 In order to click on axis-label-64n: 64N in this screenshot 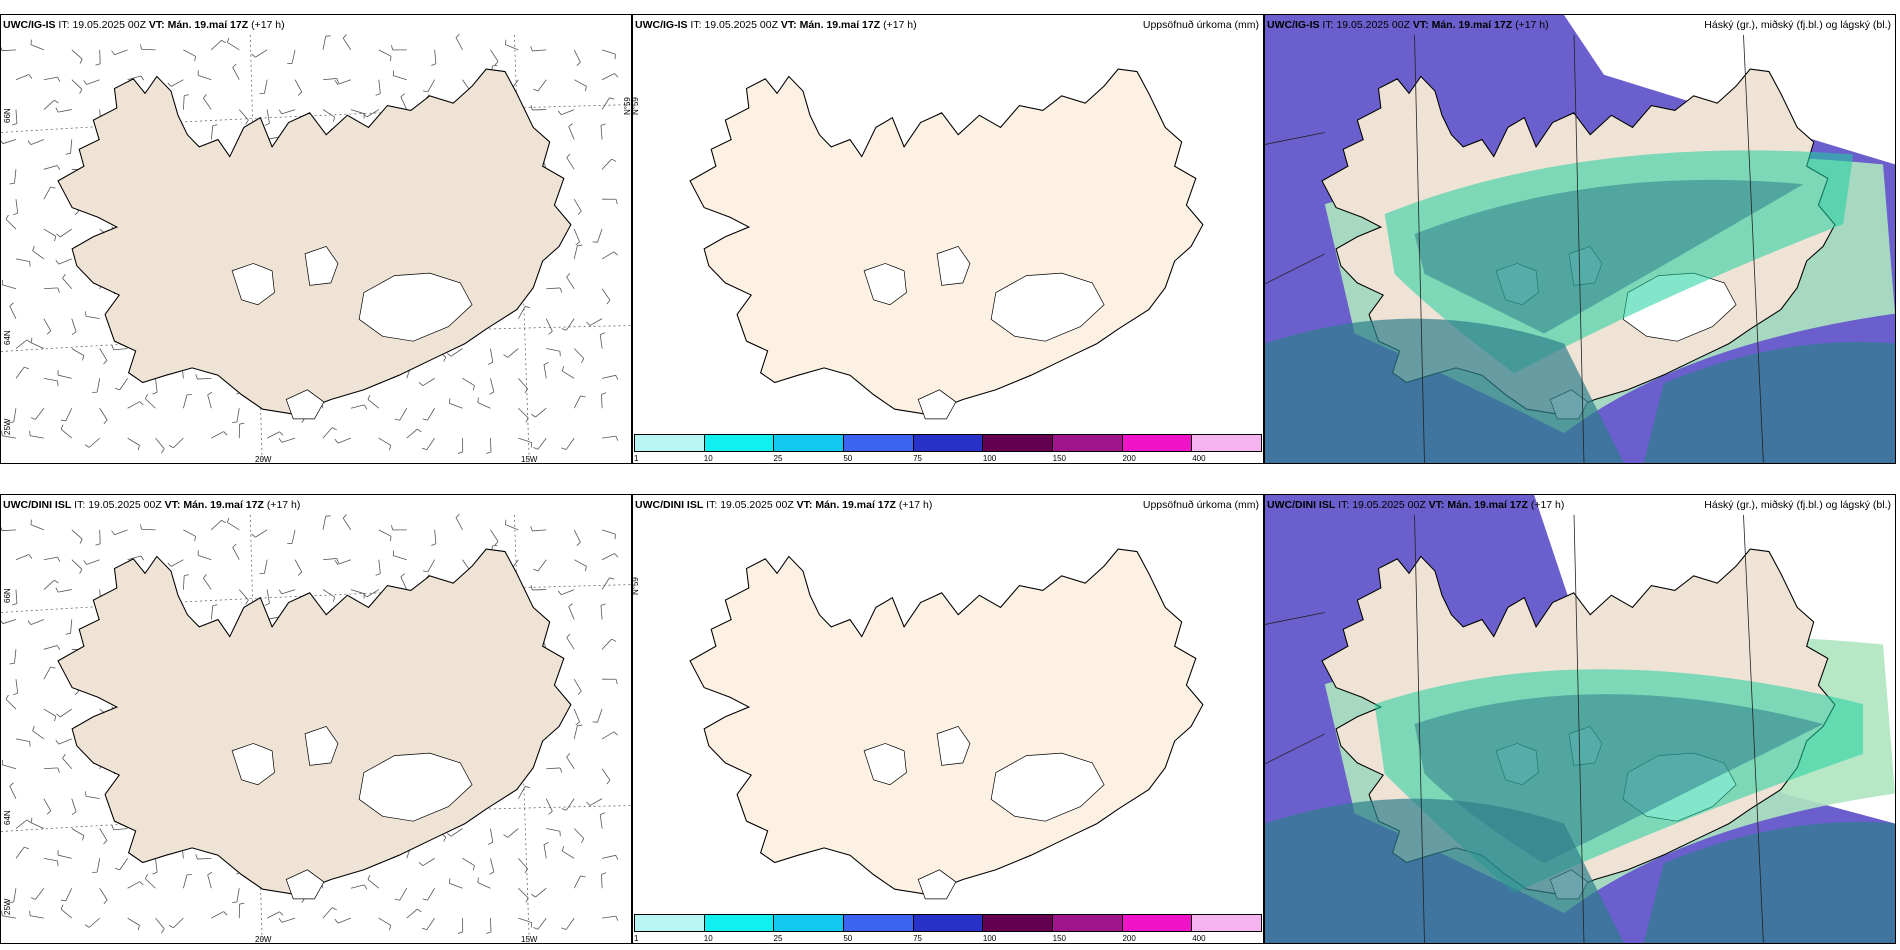, I will do `click(7, 817)`.